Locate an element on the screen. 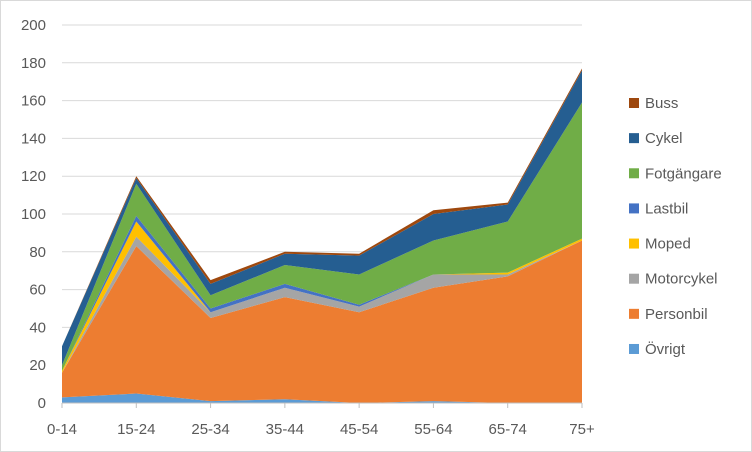 The width and height of the screenshot is (752, 452). y-tick-label-180: 180 is located at coordinates (33, 63).